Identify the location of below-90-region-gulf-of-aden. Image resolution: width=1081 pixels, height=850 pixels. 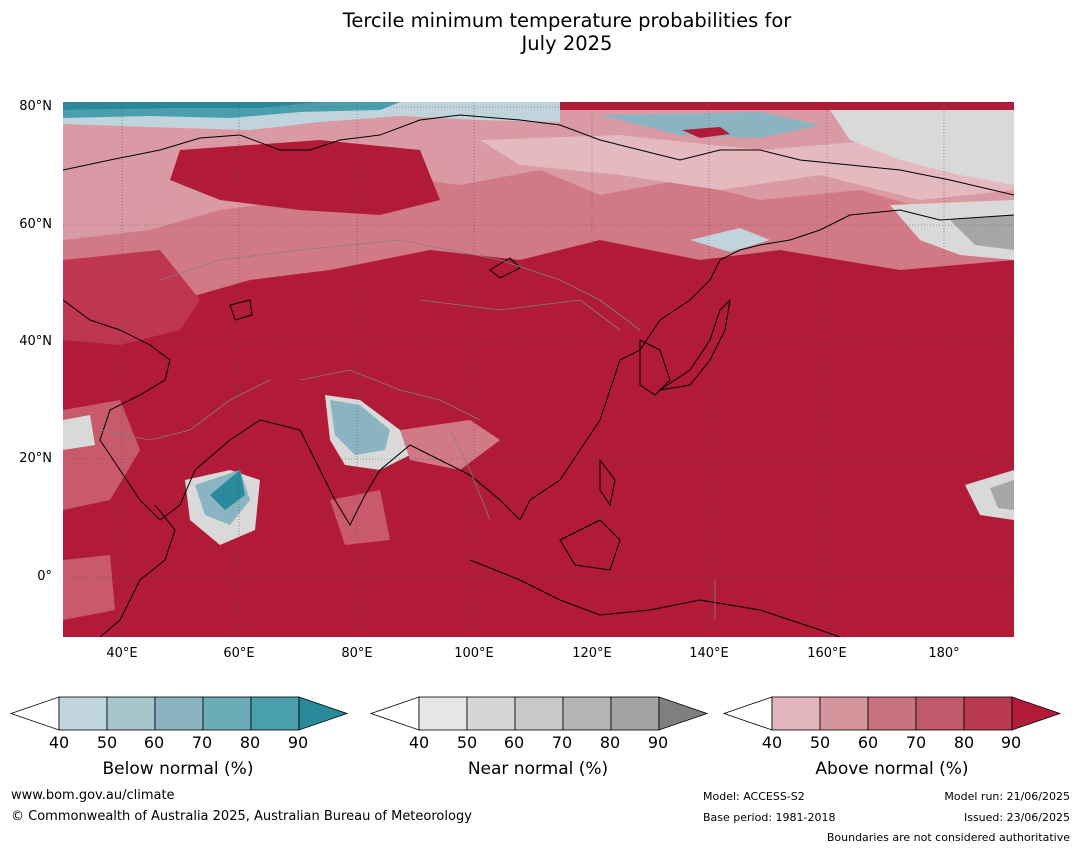
(227, 490).